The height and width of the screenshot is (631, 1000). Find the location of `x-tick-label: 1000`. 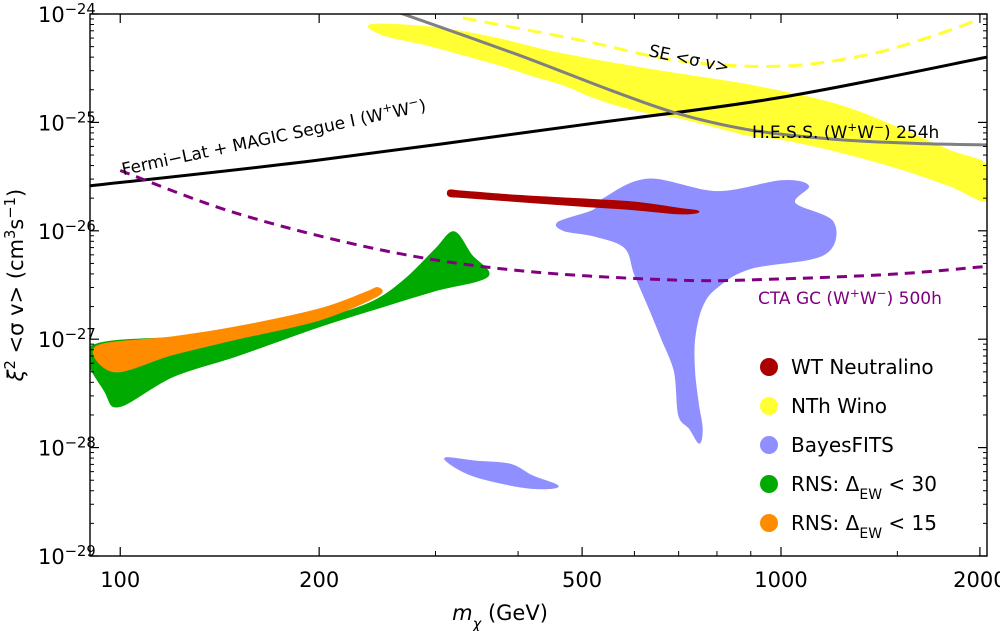

x-tick-label: 1000 is located at coordinates (780, 580).